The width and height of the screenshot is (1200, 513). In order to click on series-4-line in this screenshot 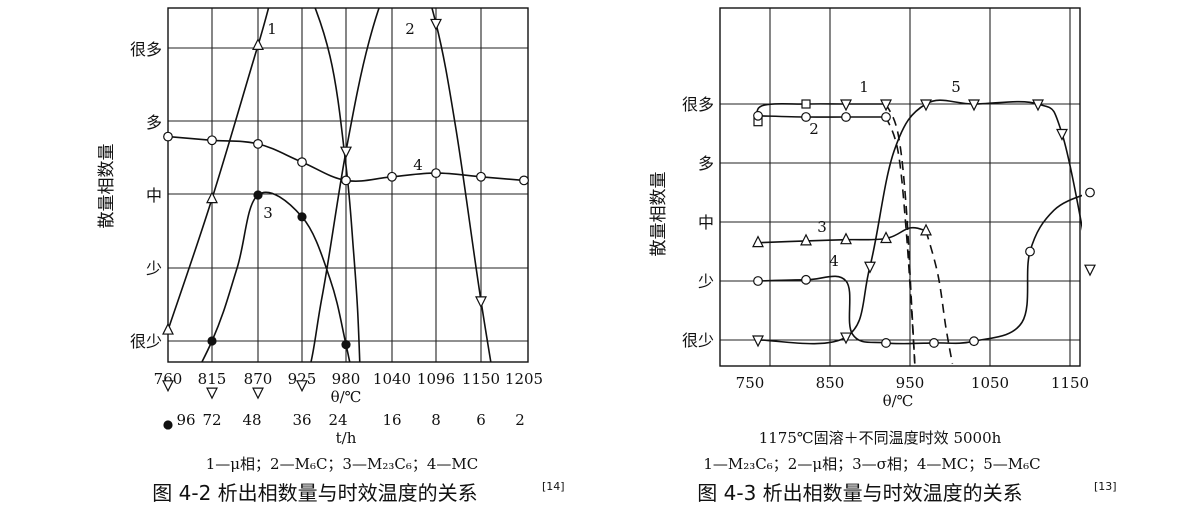, I will do `click(919, 269)`.